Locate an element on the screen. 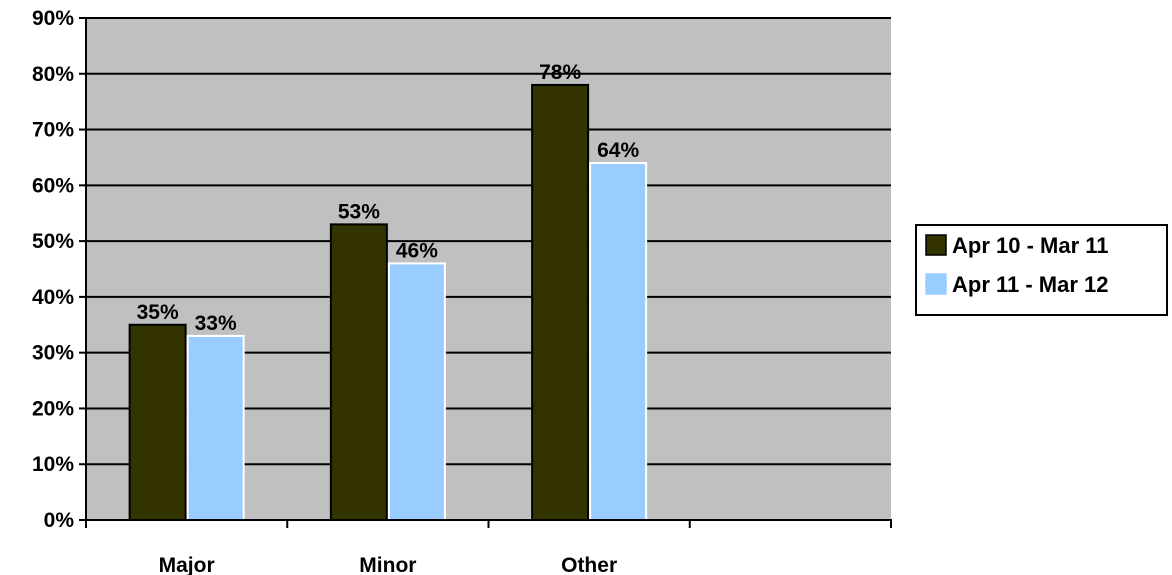 This screenshot has height=575, width=1172. y-tick-labels: 0% 10% 20% 30% 40% 50% 60% 70% 80% 90% is located at coordinates (53, 269).